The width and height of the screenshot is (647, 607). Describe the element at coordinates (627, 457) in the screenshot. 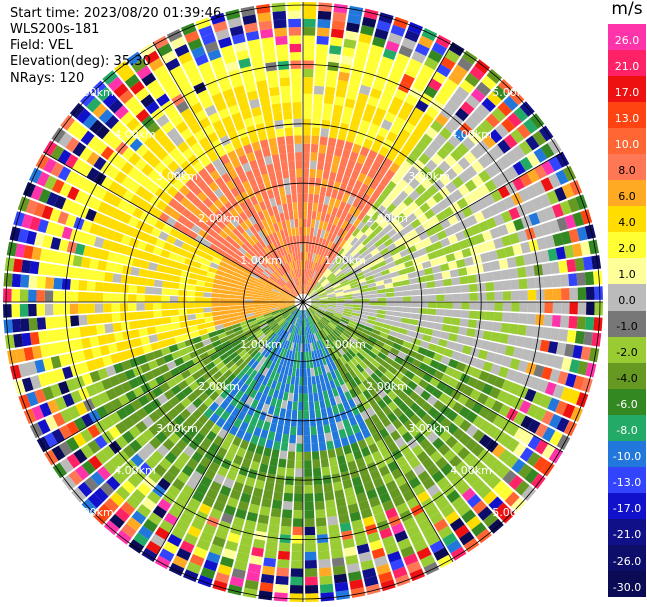

I see `colorbar-tick-label: -10.0` at that location.